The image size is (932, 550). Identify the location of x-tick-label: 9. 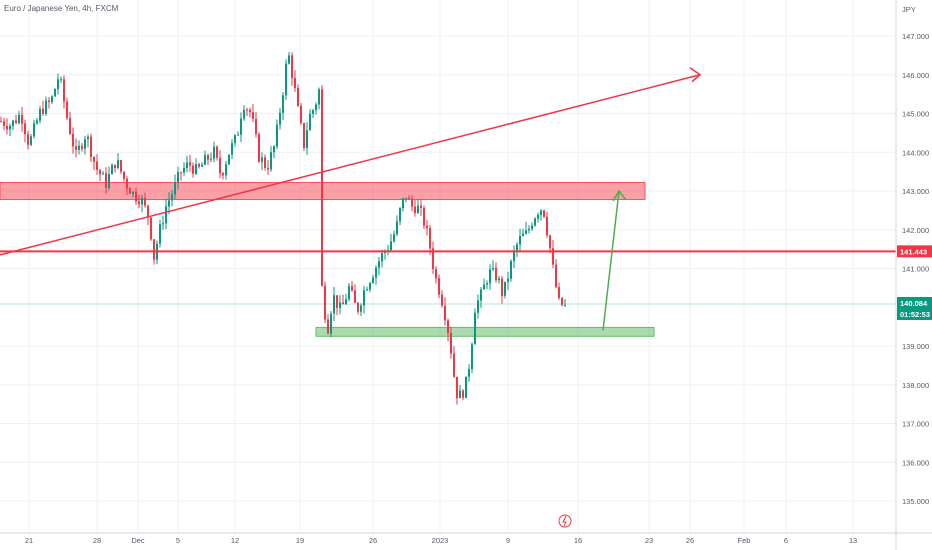
(508, 540).